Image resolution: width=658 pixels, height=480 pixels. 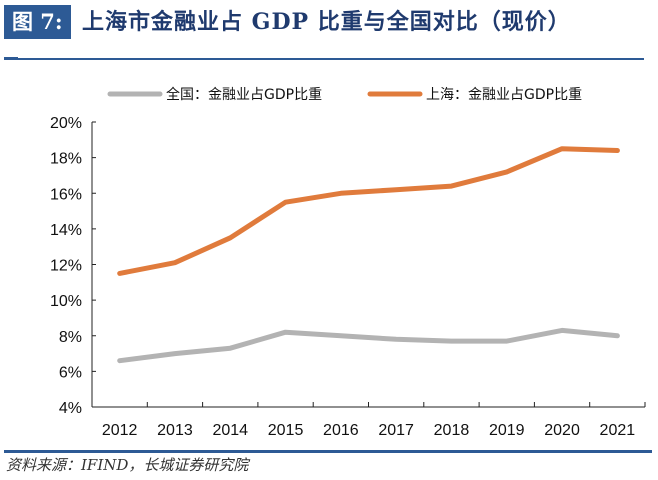 I want to click on x-tick-label: 2012, so click(x=120, y=430).